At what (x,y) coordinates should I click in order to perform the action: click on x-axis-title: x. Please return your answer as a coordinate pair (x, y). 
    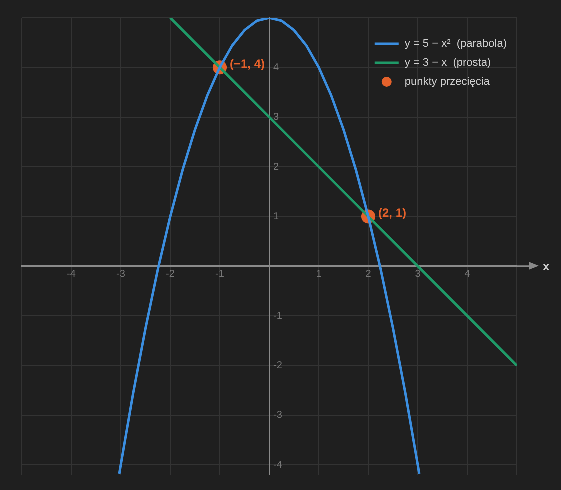
    Looking at the image, I should click on (546, 267).